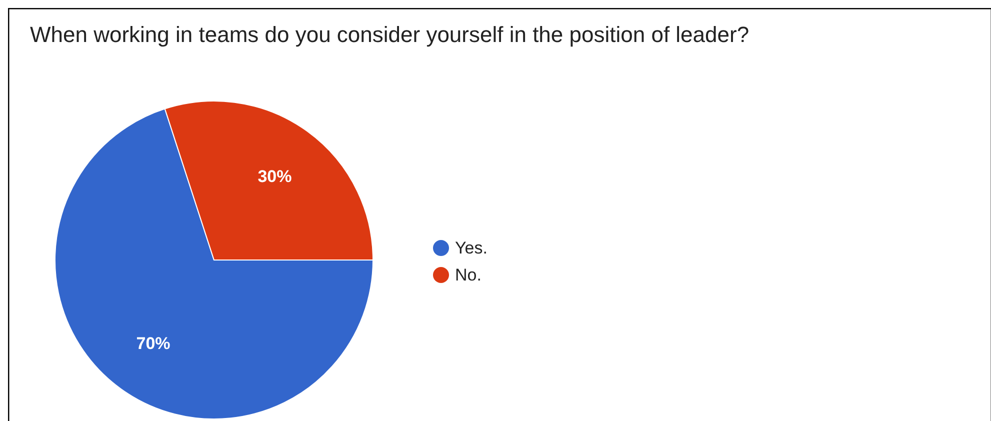 This screenshot has width=991, height=421. What do you see at coordinates (471, 248) in the screenshot?
I see `legend-label: Yes.` at bounding box center [471, 248].